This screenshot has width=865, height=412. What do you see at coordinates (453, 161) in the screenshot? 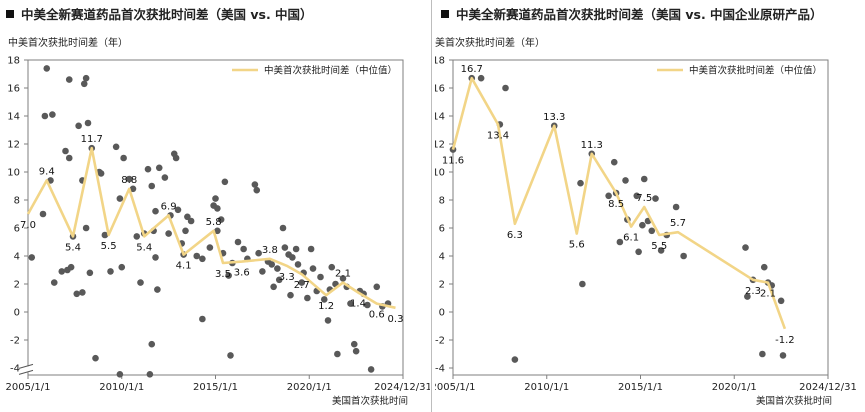
I see `median-data-label: 11.6` at bounding box center [453, 161].